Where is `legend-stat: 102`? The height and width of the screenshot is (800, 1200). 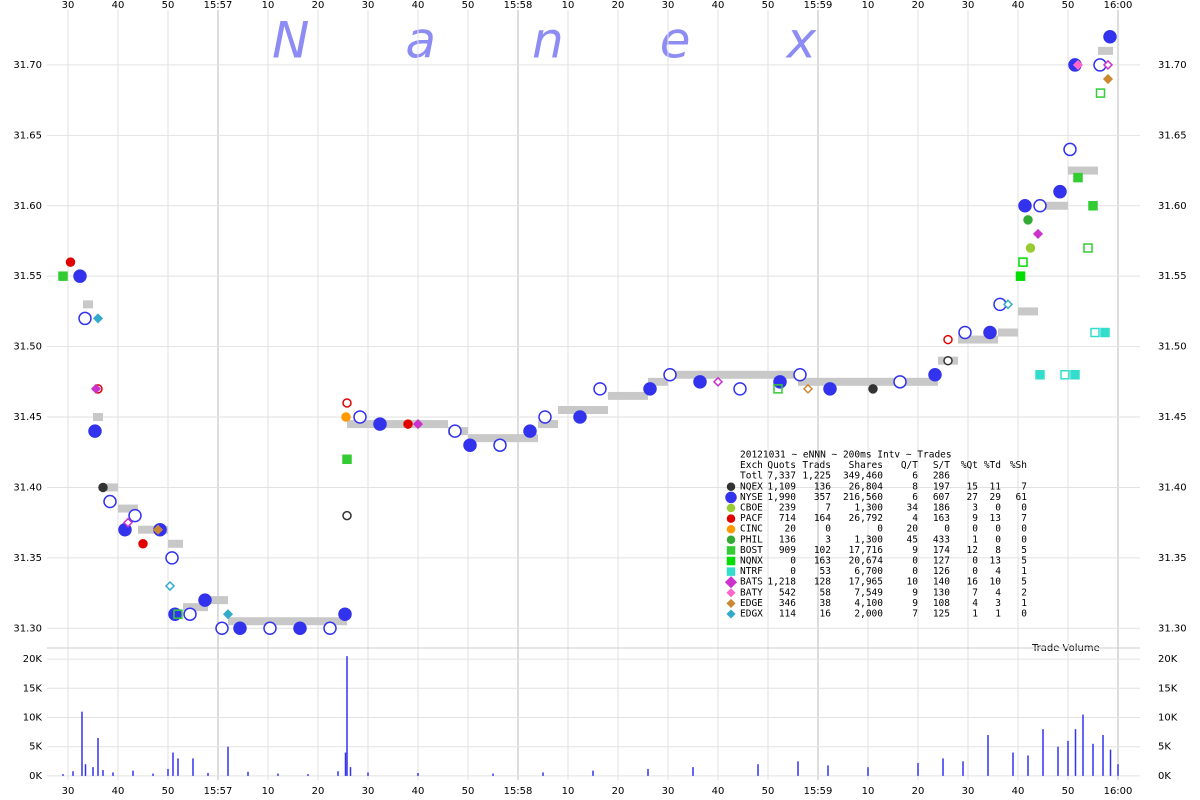
legend-stat: 102 is located at coordinates (822, 550).